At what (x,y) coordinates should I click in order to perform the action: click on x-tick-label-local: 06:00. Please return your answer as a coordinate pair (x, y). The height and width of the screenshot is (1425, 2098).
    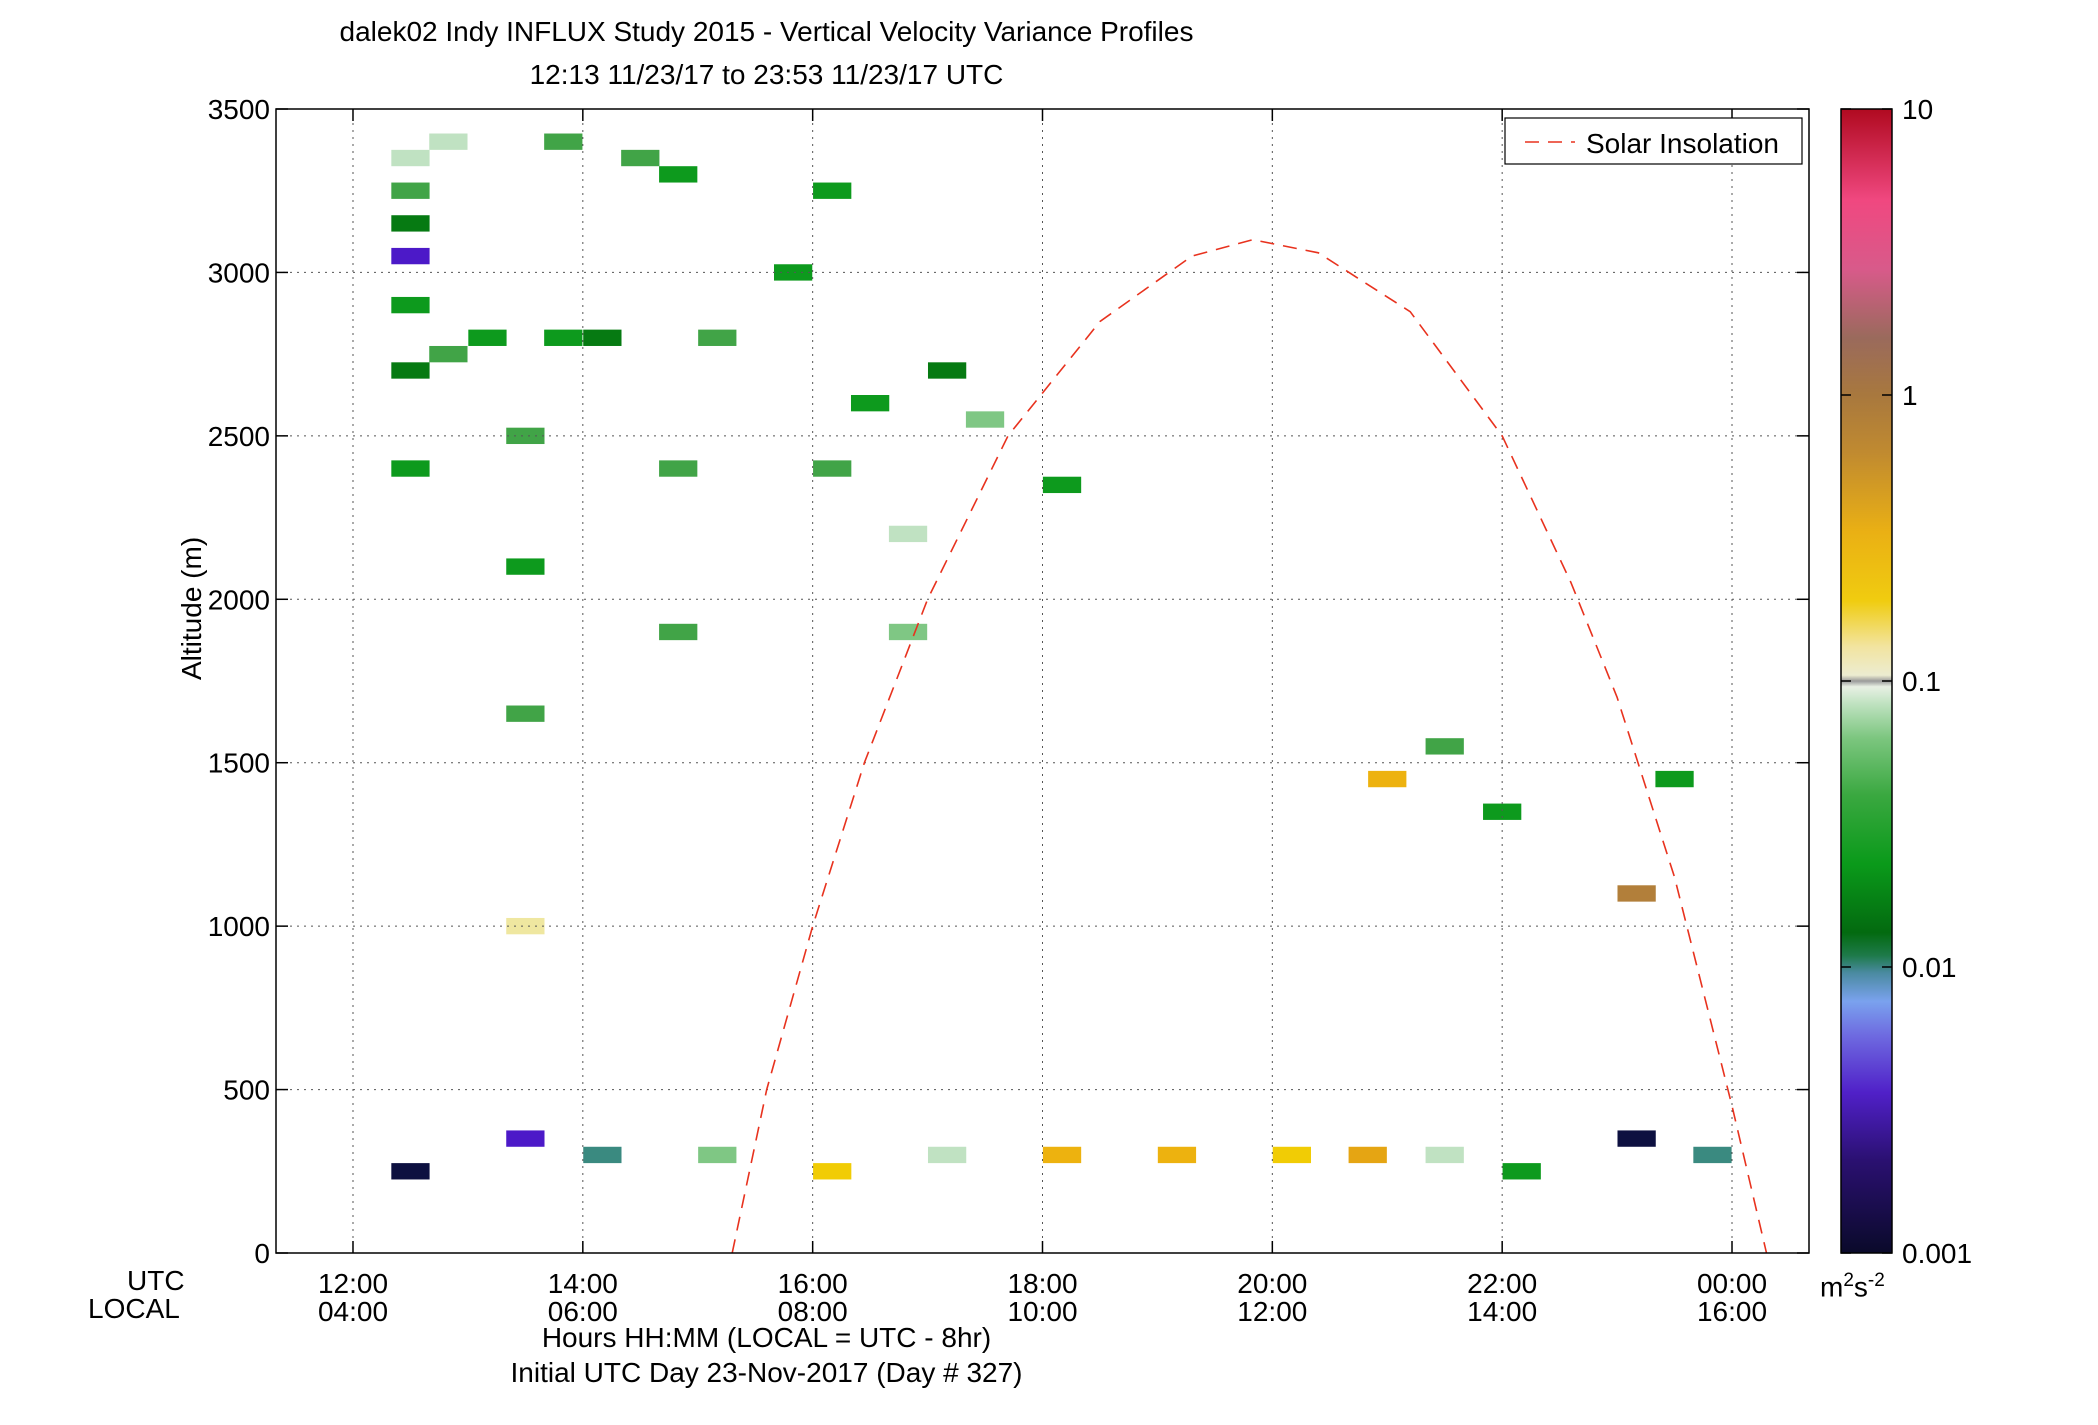
    Looking at the image, I should click on (583, 1311).